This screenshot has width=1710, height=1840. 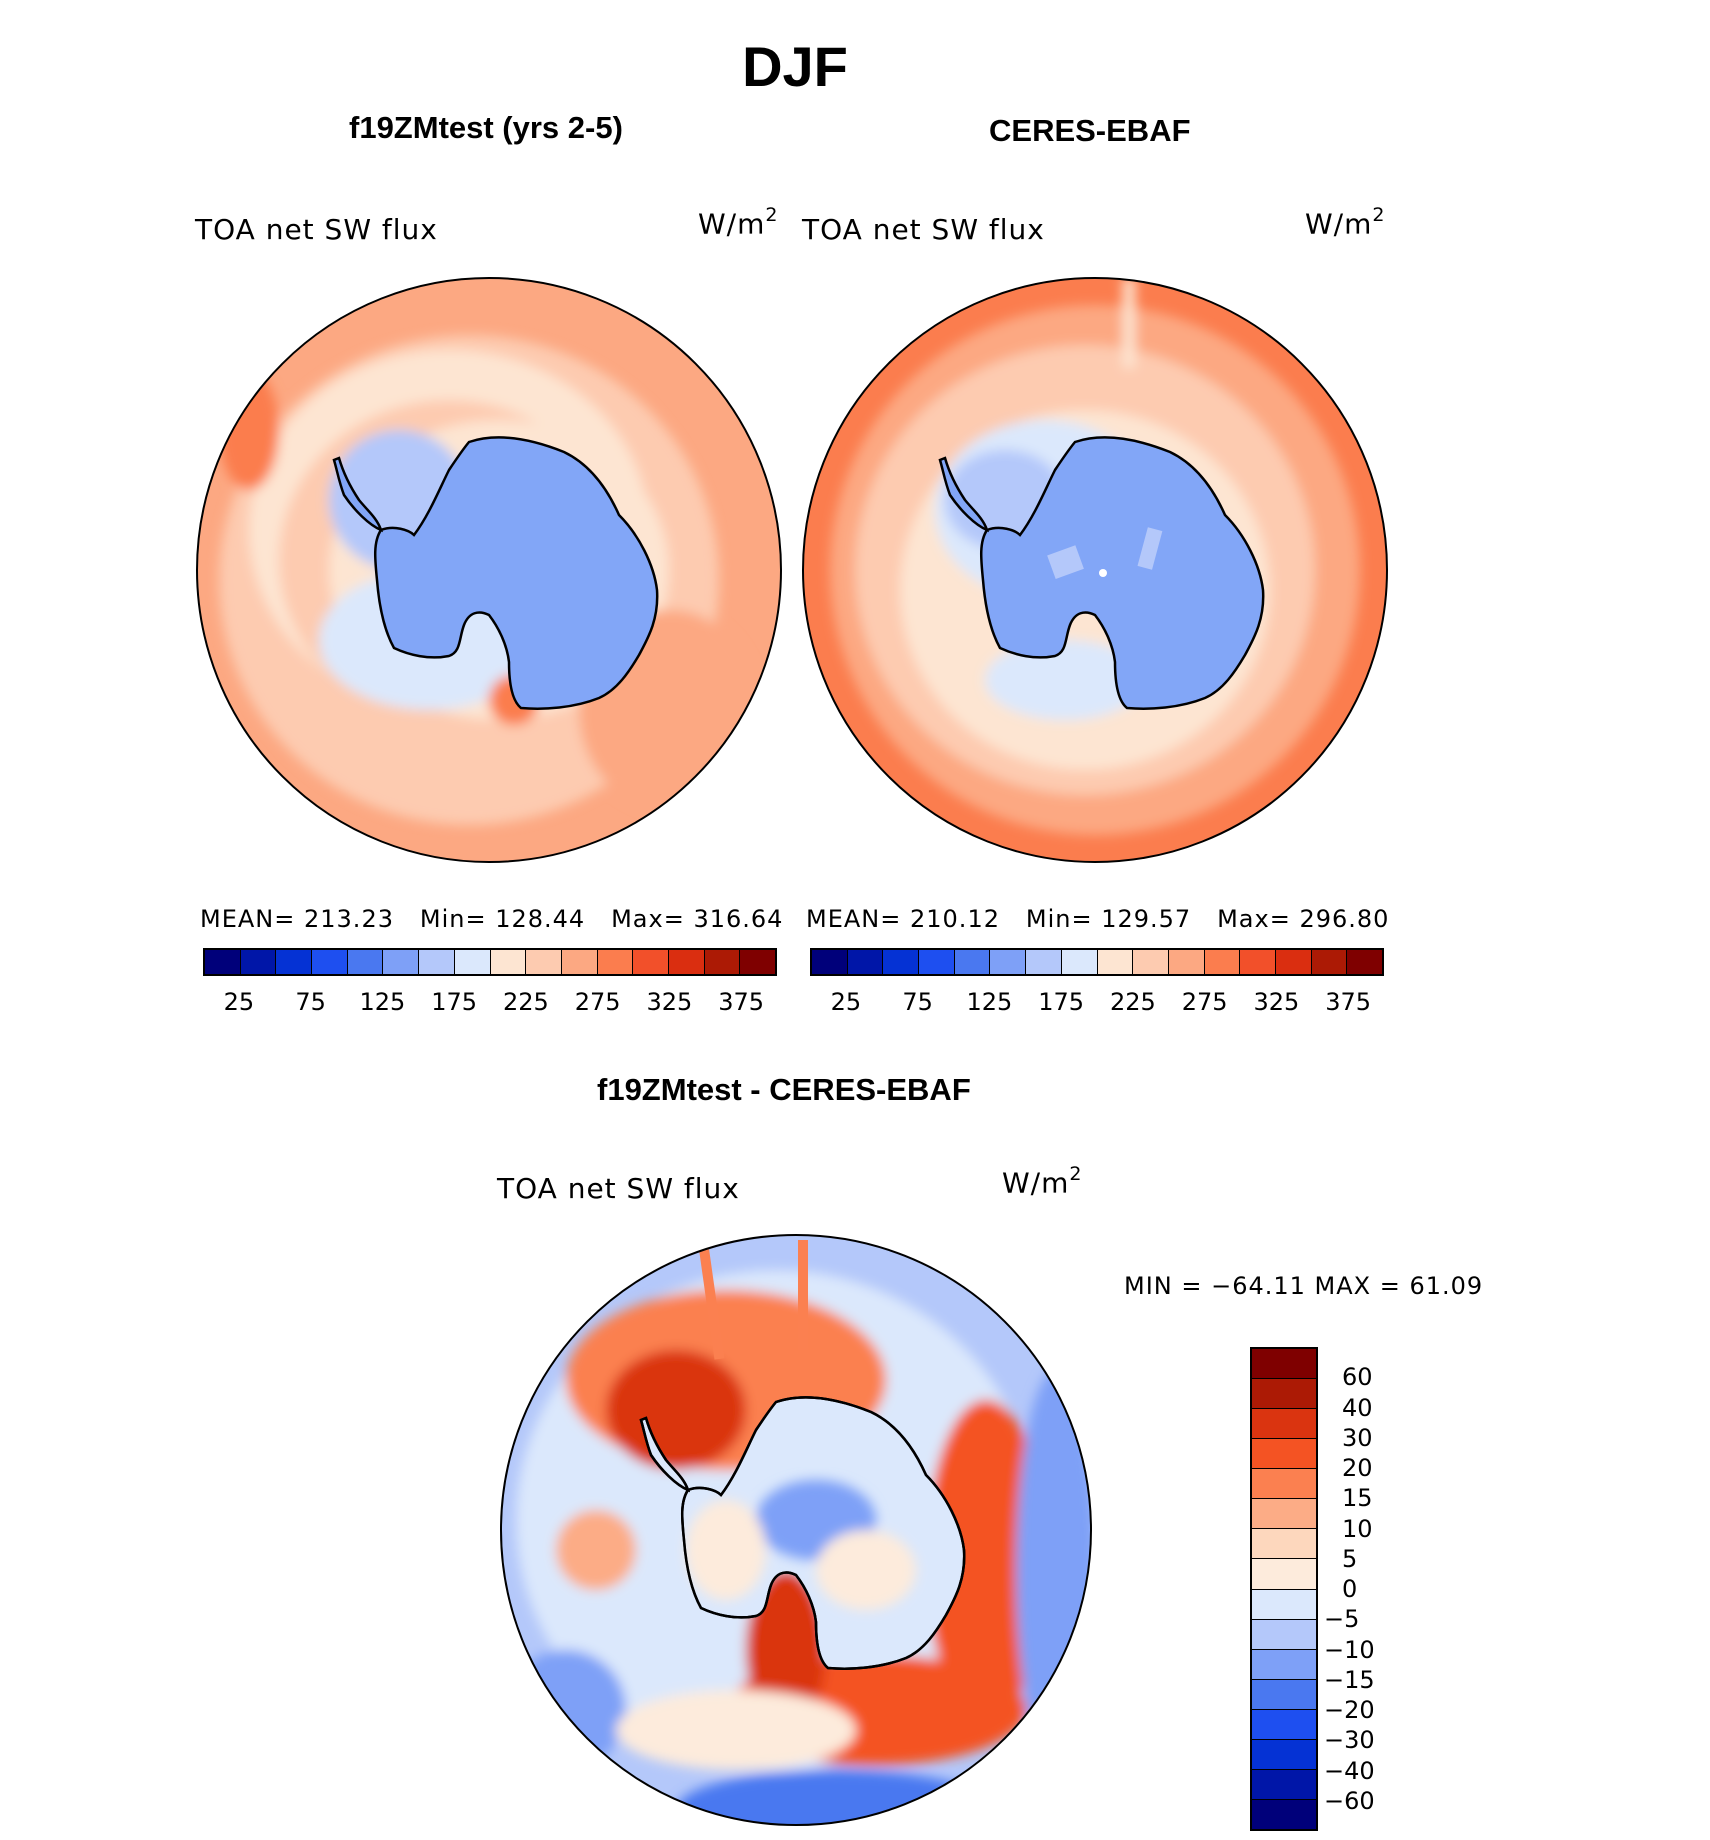 What do you see at coordinates (1349, 1679) in the screenshot?
I see `colorbar-tick-label: −15` at bounding box center [1349, 1679].